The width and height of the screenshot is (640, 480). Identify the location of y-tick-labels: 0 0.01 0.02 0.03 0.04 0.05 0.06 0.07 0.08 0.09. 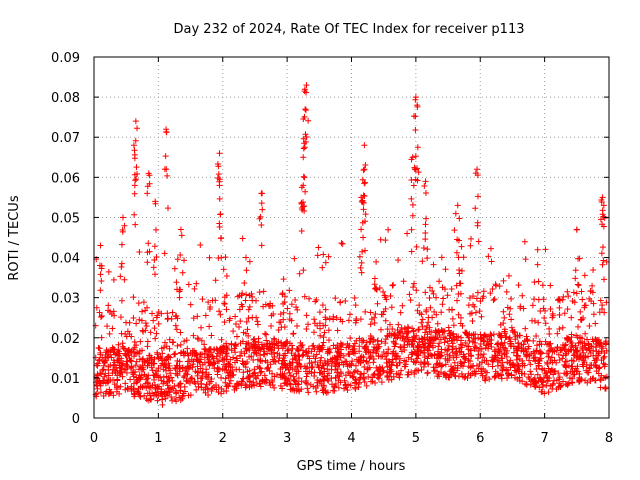
(65, 239).